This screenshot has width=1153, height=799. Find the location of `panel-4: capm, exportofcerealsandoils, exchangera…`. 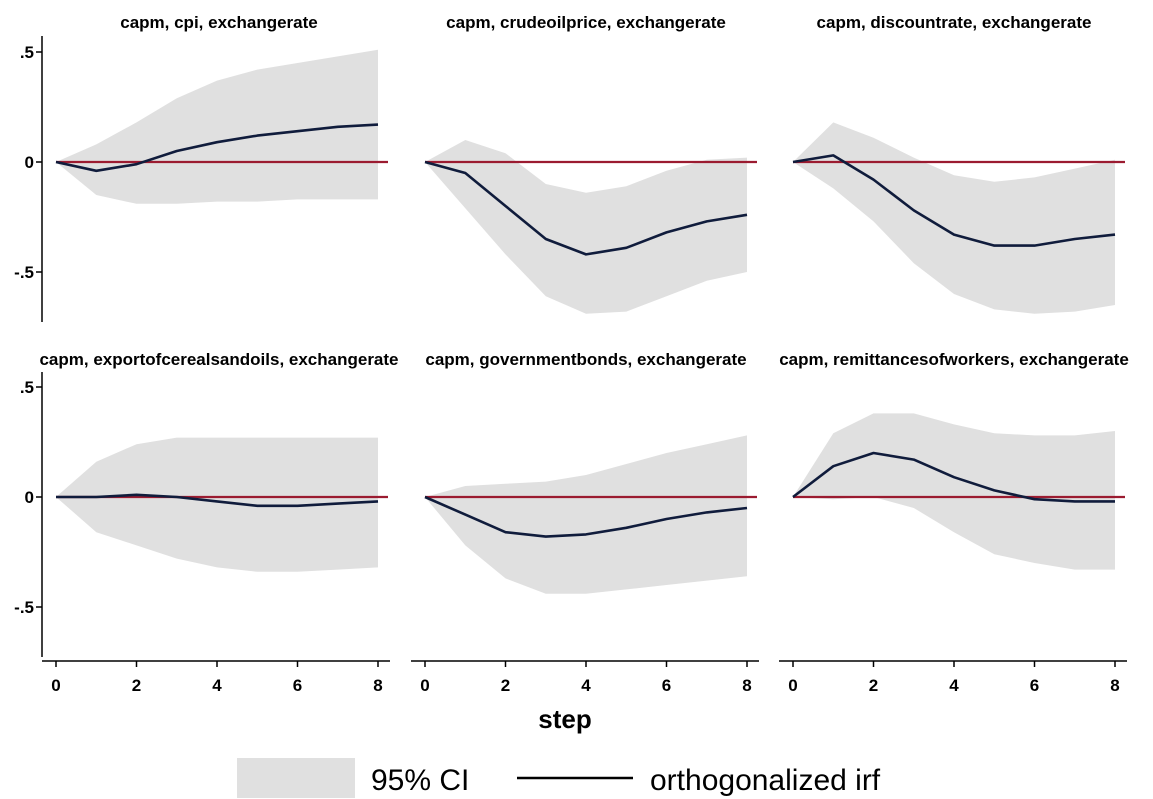

panel-4: capm, exportofcerealsandoils, exchangera… is located at coordinates (206, 522).